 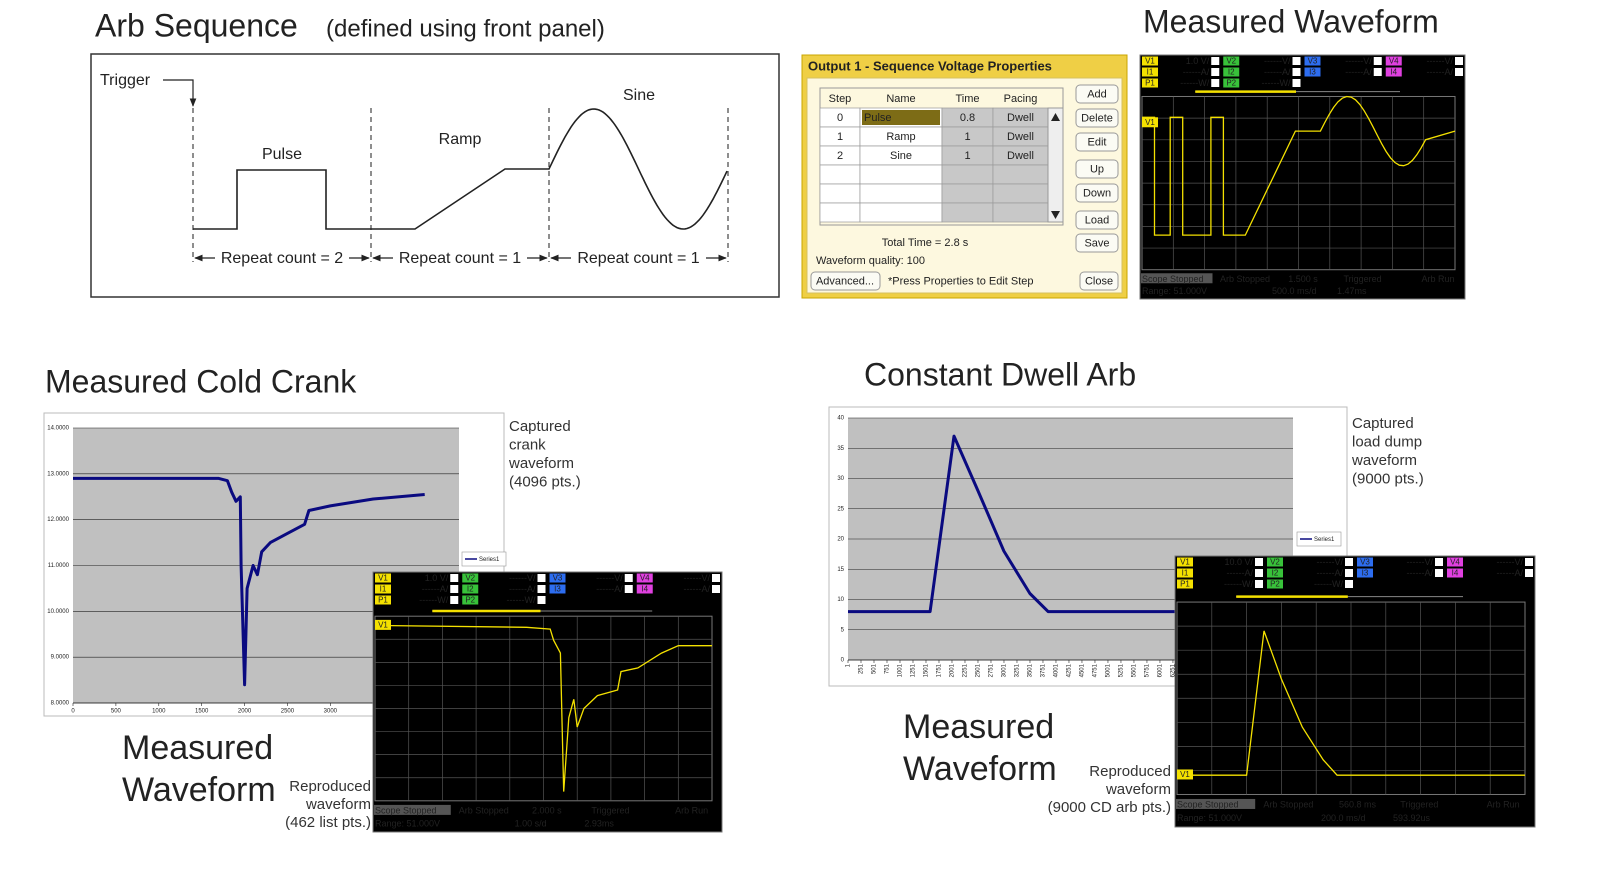 I want to click on x-tick-label: 2251, so click(x=966, y=670).